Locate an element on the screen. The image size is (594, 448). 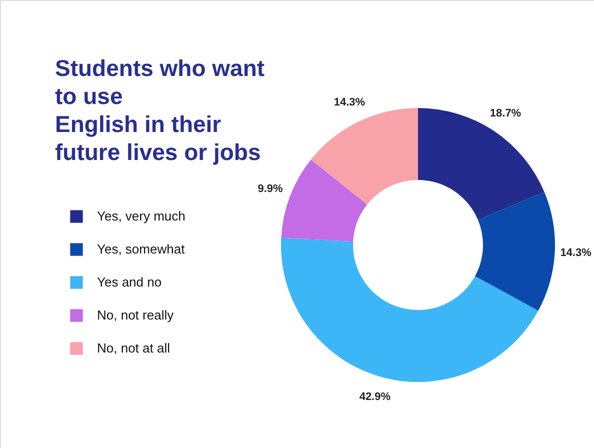
legend-label: Yes and no is located at coordinates (129, 282).